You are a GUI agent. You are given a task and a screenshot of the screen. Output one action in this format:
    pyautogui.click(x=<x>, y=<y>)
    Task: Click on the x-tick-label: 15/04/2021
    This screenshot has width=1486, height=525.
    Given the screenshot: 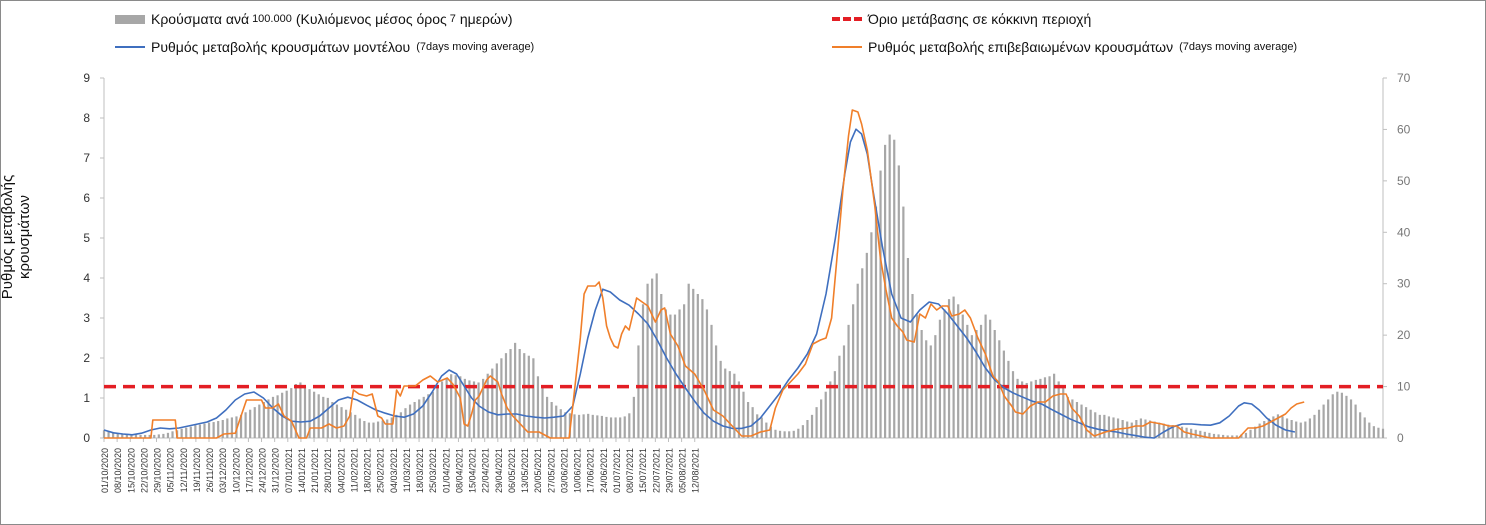 What is the action you would take?
    pyautogui.click(x=473, y=470)
    